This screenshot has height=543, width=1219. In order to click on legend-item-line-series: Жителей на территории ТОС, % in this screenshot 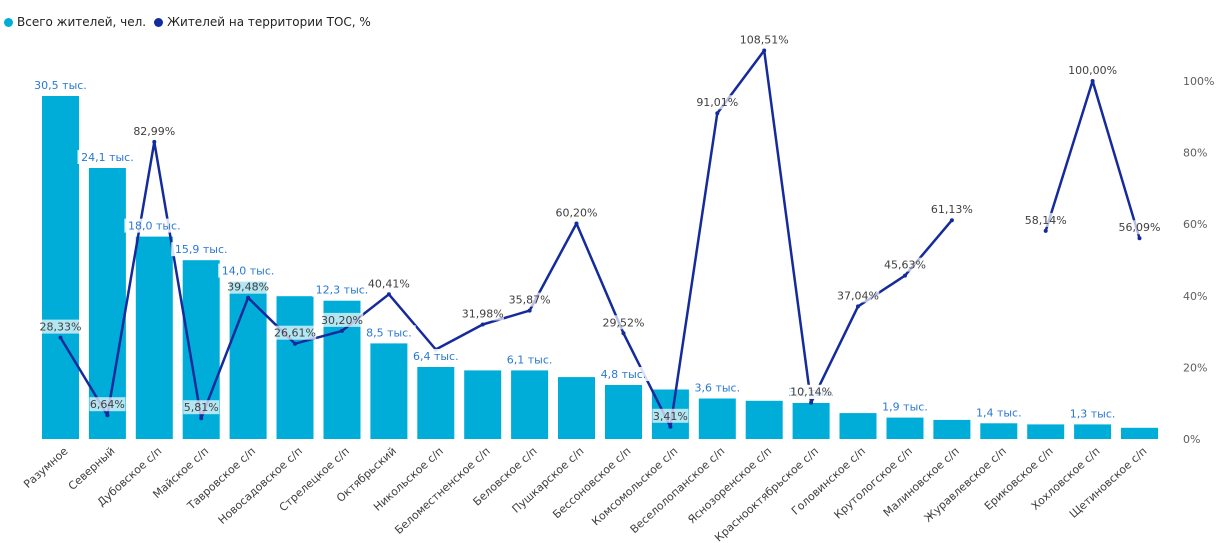, I will do `click(262, 22)`.